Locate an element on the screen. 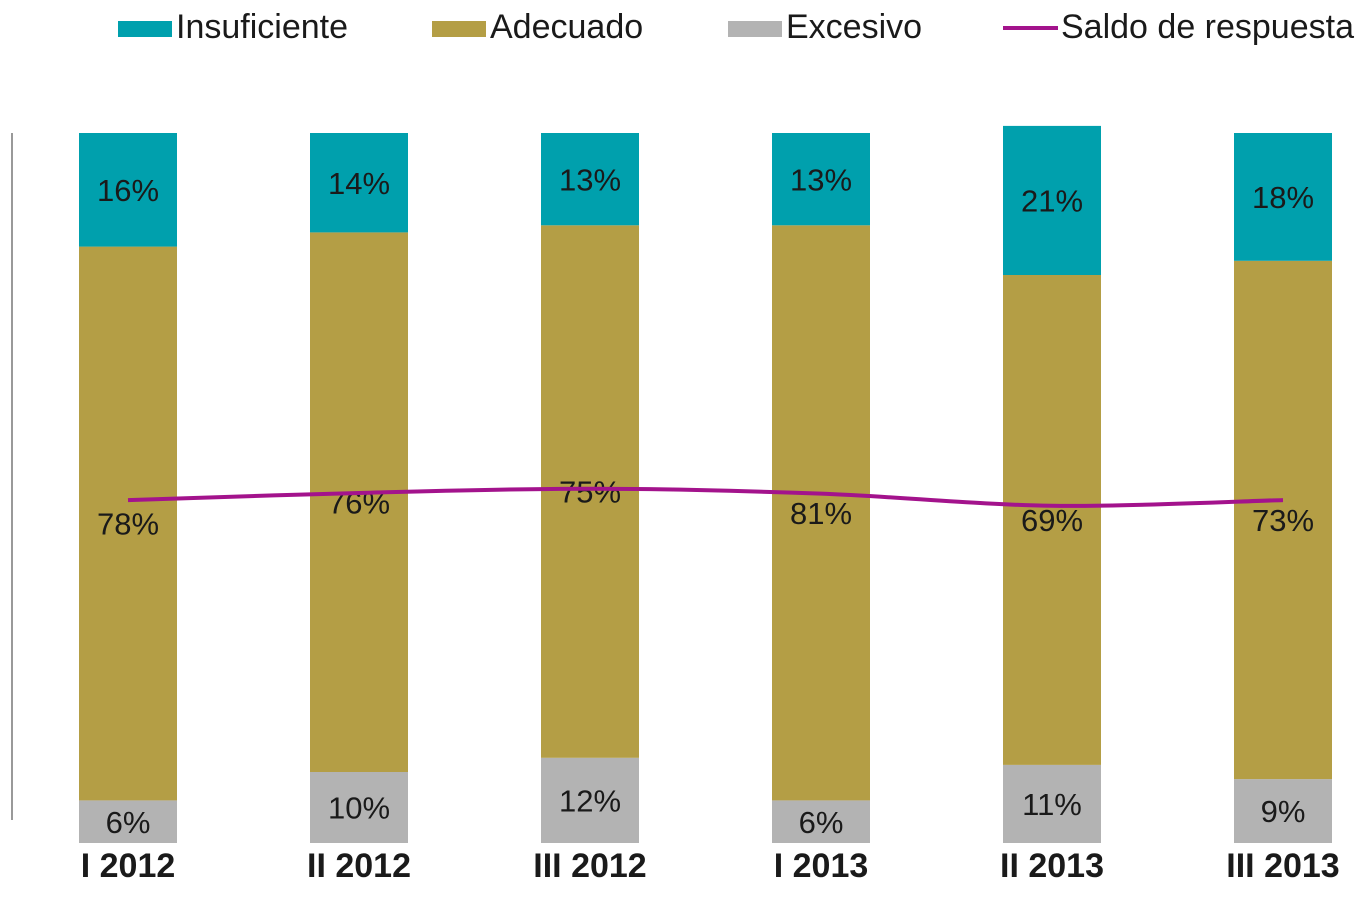 The width and height of the screenshot is (1366, 912). legend-label: Saldo de respuesta is located at coordinates (1207, 27).